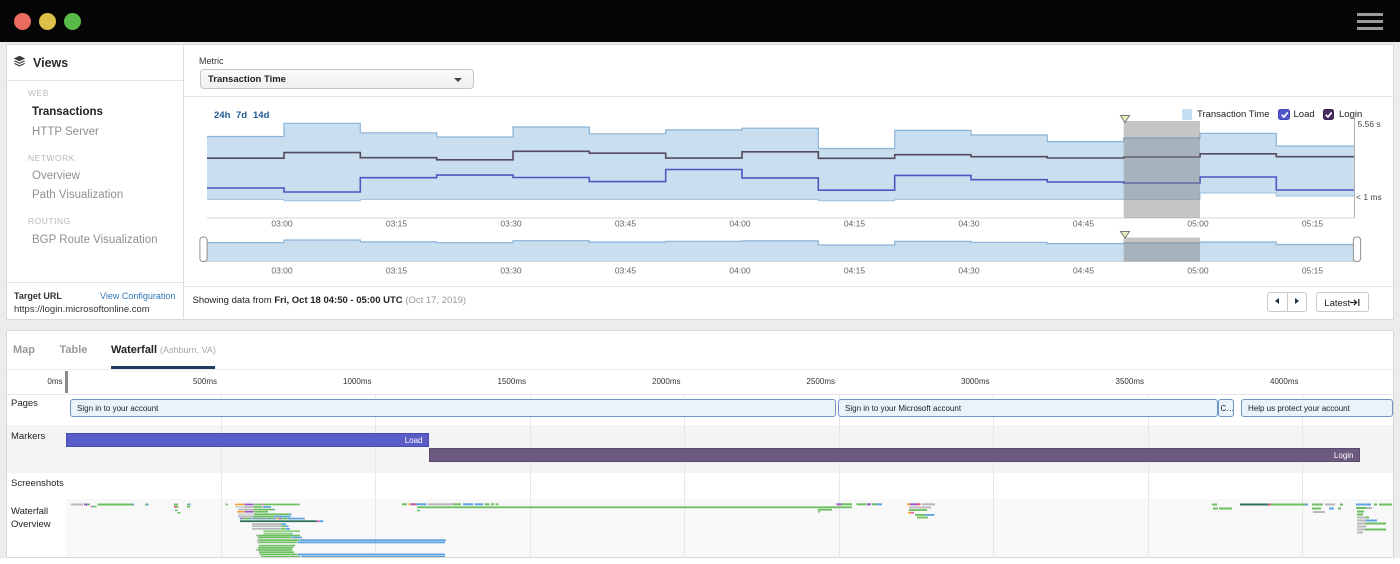 This screenshot has height=564, width=1400. I want to click on svg-text: 5.56 s, so click(1369, 124).